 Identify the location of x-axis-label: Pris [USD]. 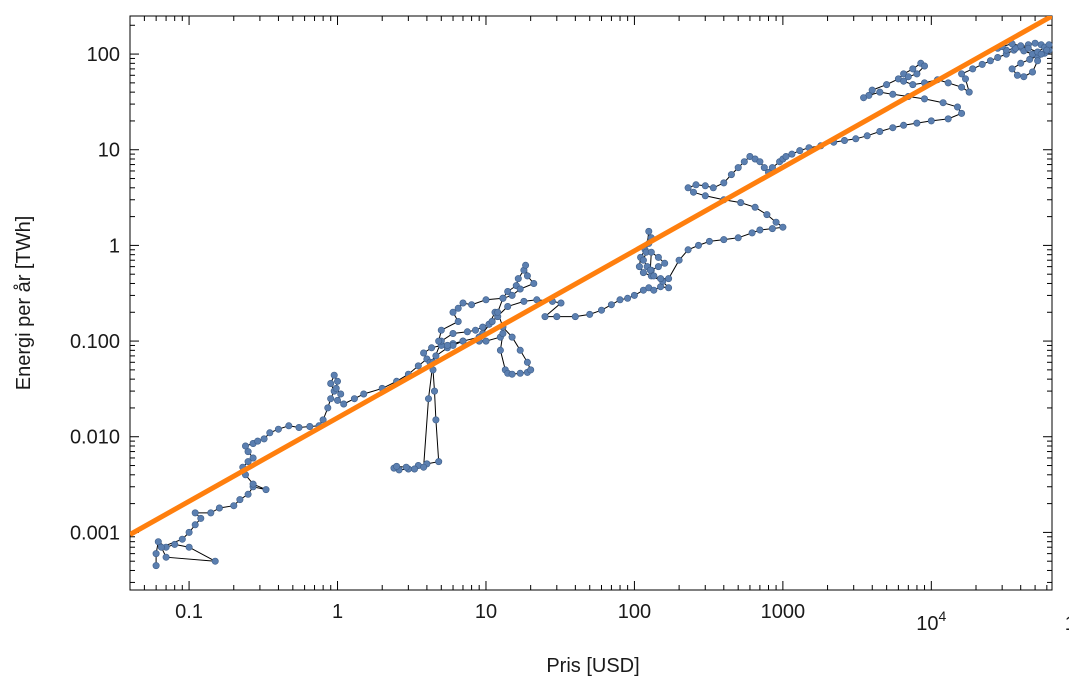
(592, 666).